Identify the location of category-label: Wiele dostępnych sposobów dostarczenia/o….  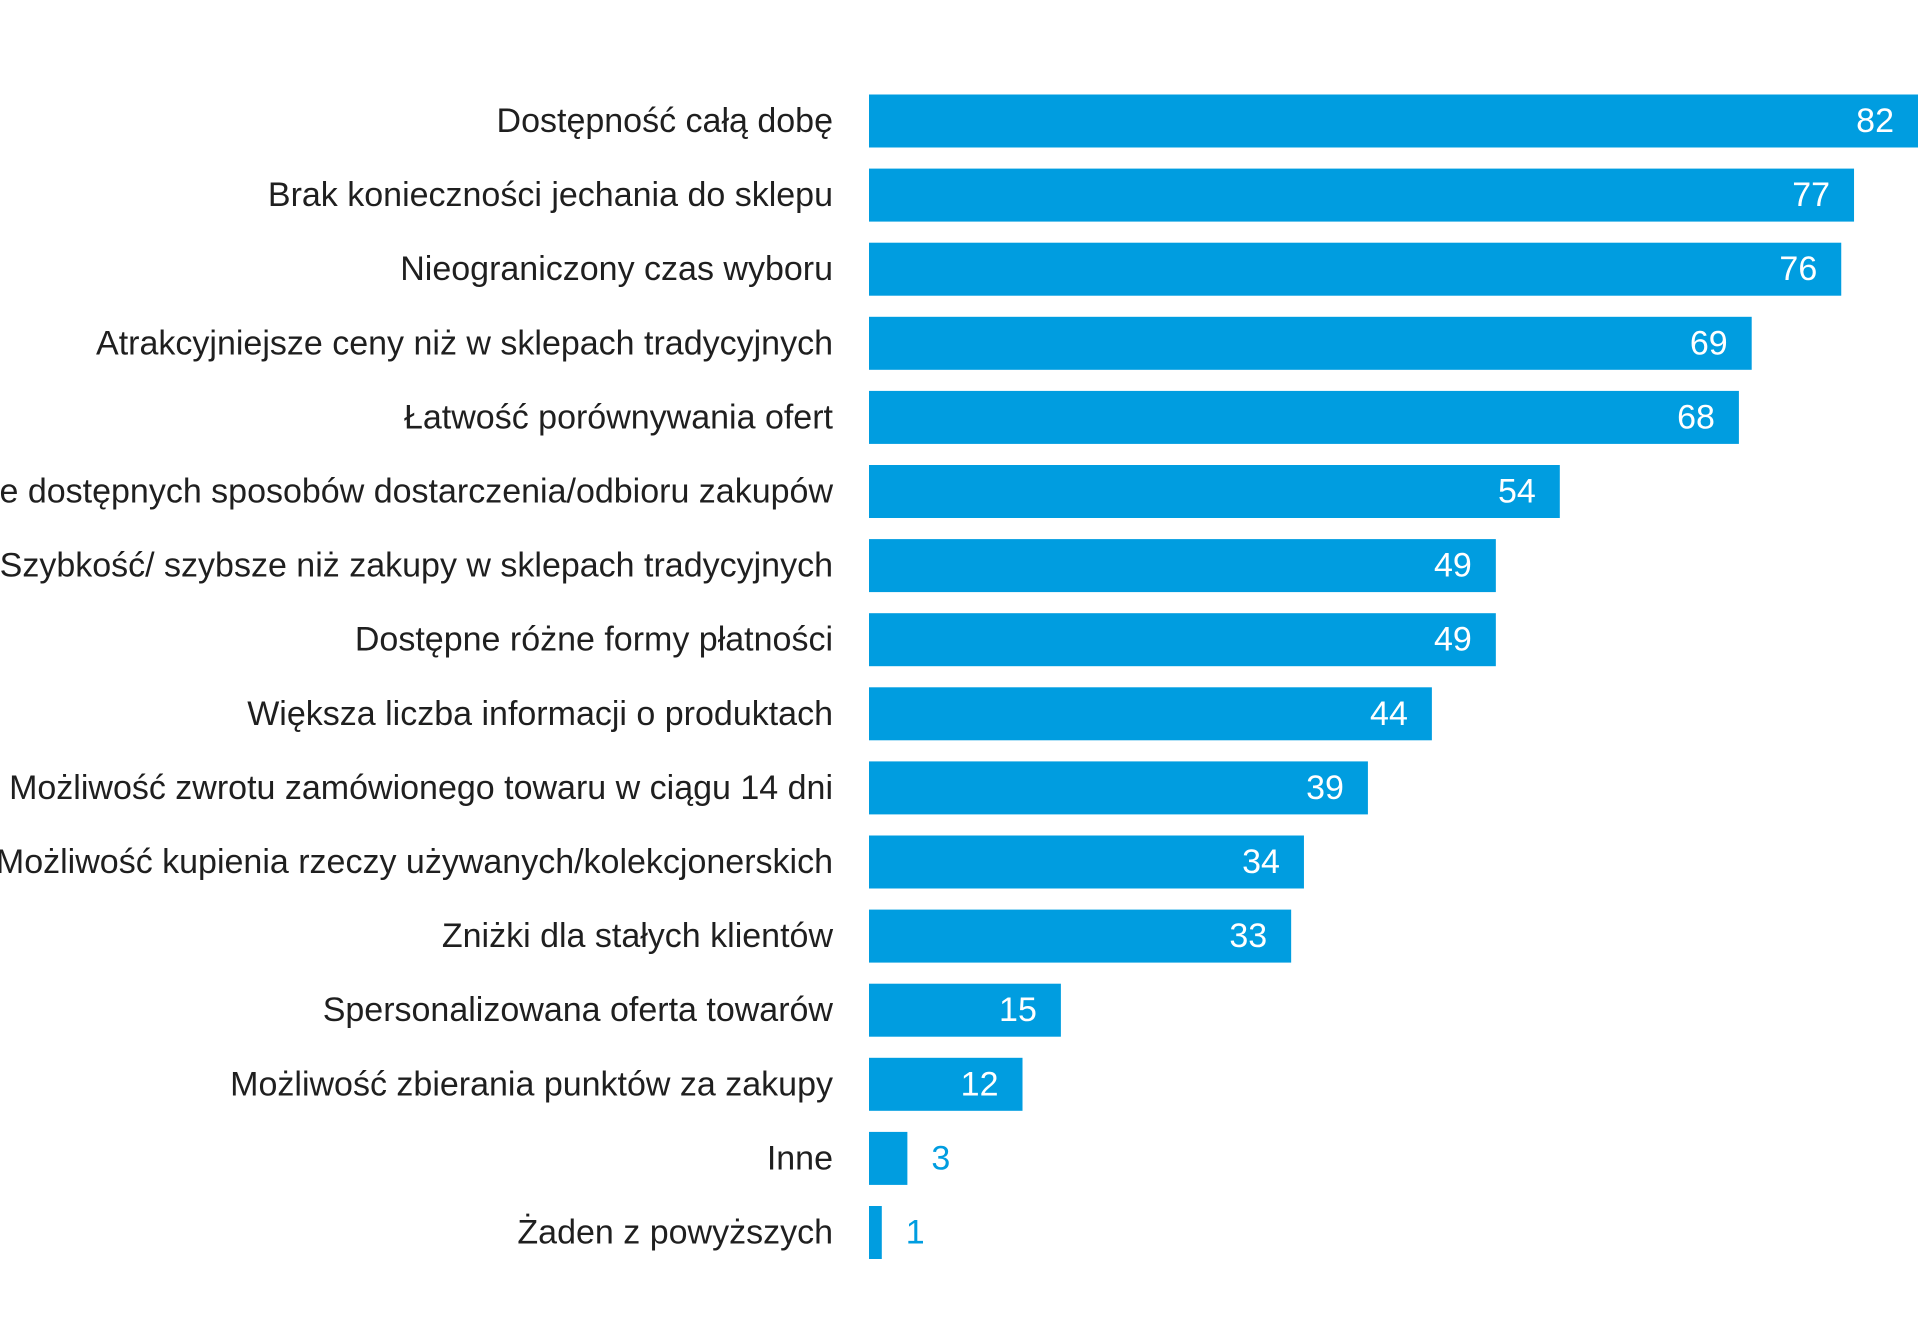
(416, 492).